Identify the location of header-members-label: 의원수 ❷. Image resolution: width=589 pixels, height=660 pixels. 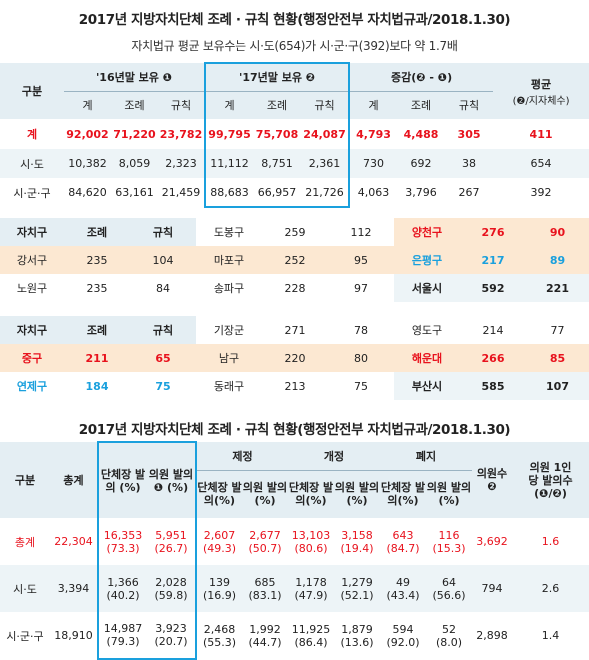
(492, 480).